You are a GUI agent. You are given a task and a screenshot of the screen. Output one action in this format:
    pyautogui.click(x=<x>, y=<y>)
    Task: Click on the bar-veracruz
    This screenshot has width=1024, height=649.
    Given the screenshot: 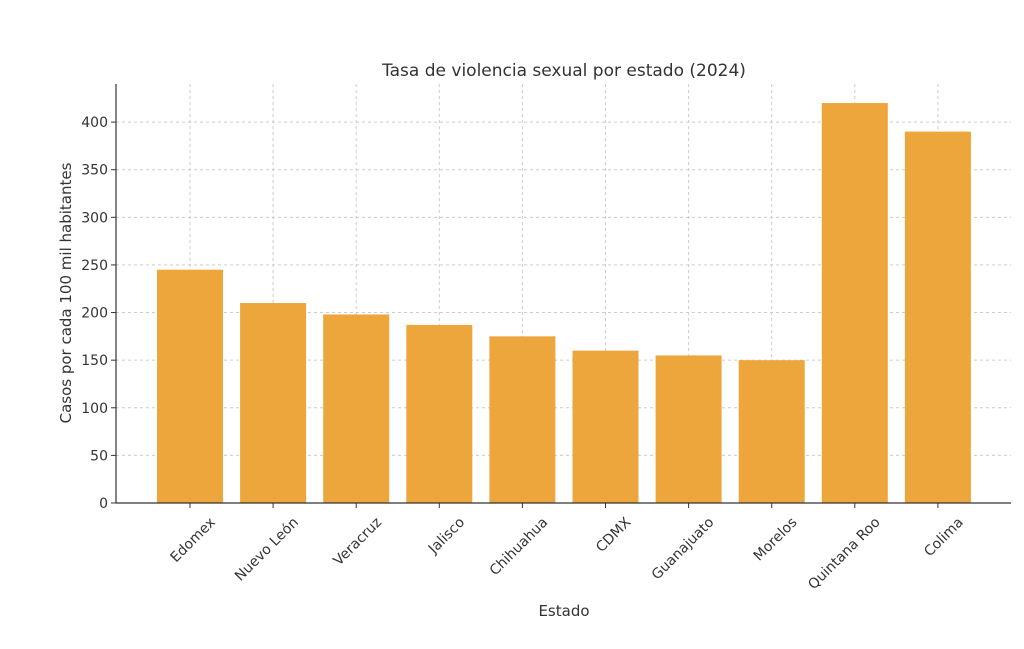 What is the action you would take?
    pyautogui.click(x=356, y=408)
    